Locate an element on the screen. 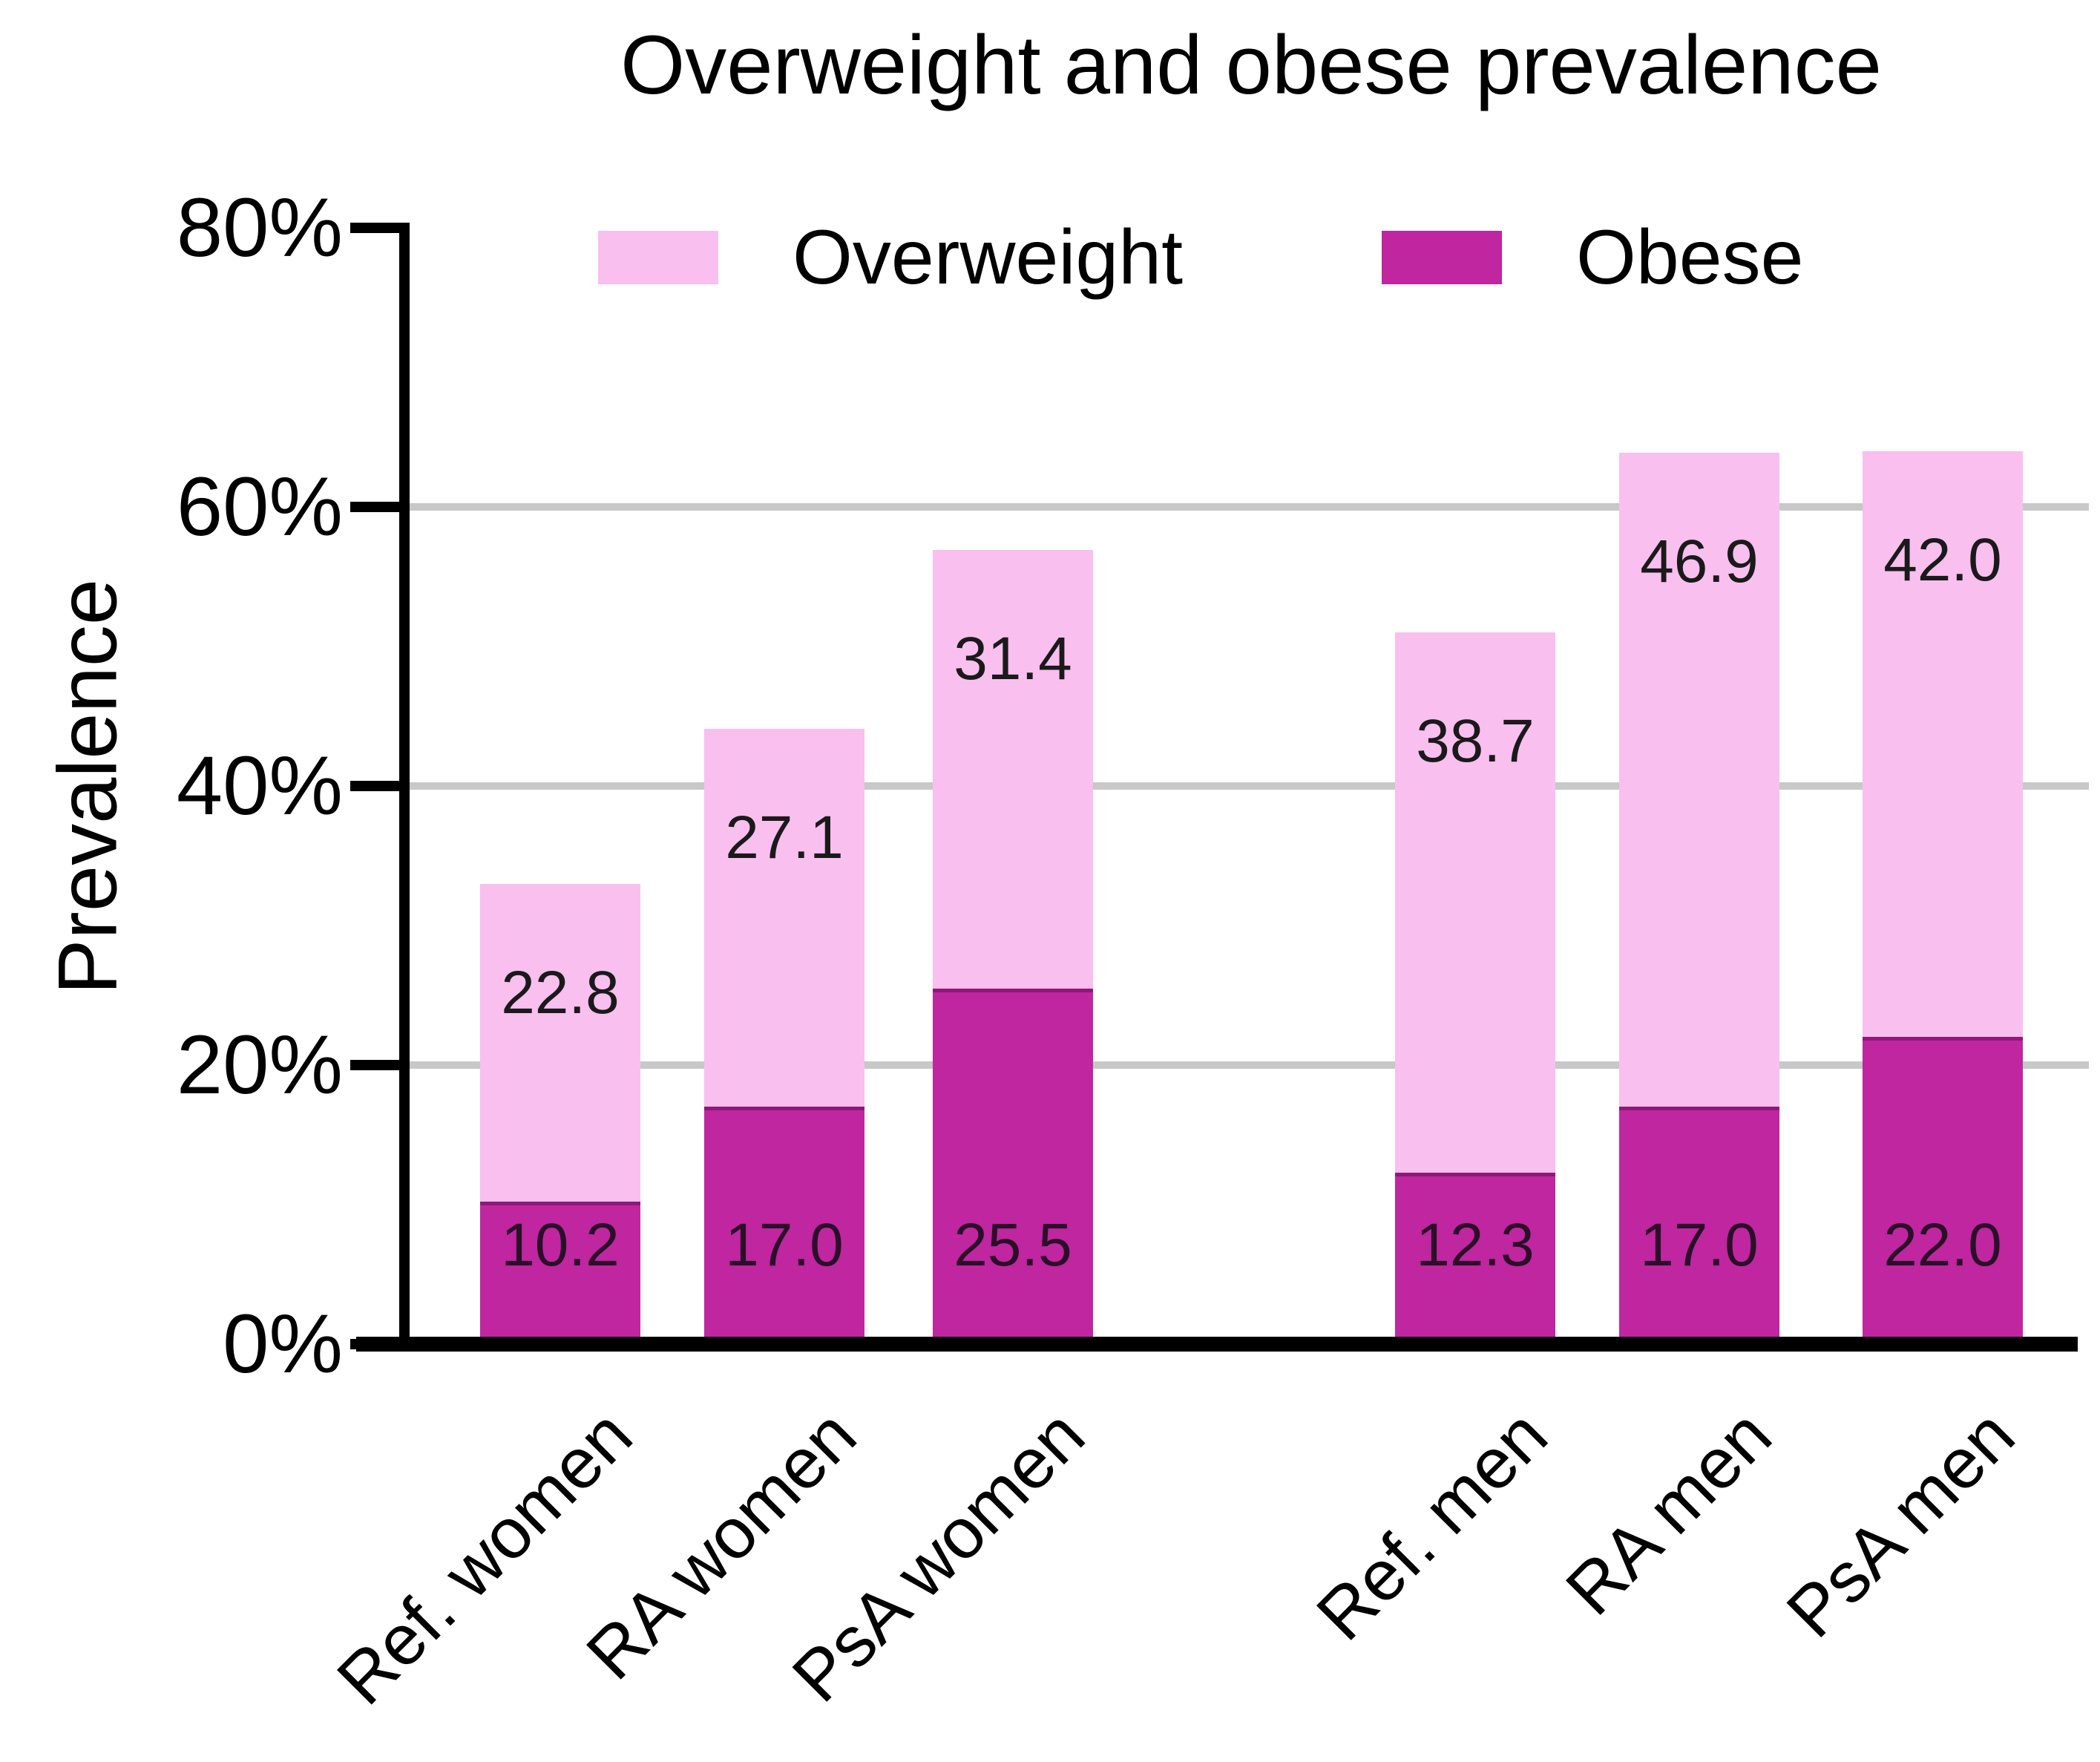 The image size is (2100, 1762). bar-segment-obese-ra-women is located at coordinates (784, 1225).